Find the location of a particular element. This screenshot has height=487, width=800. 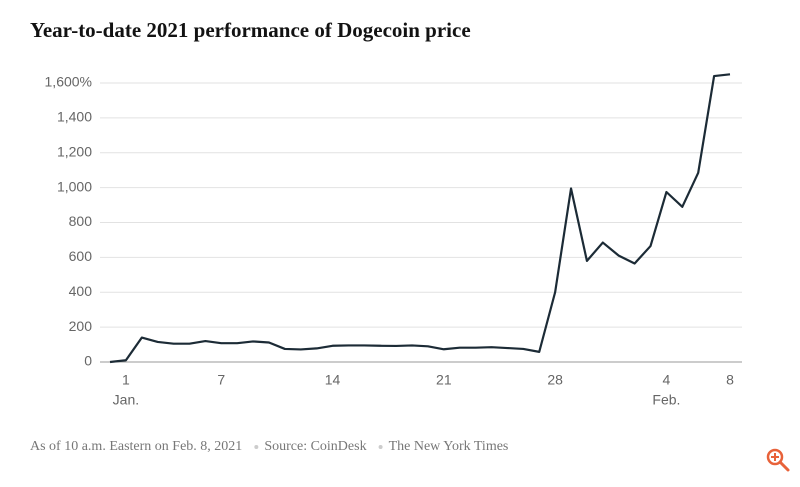

x-tick-label: 7 is located at coordinates (221, 380).